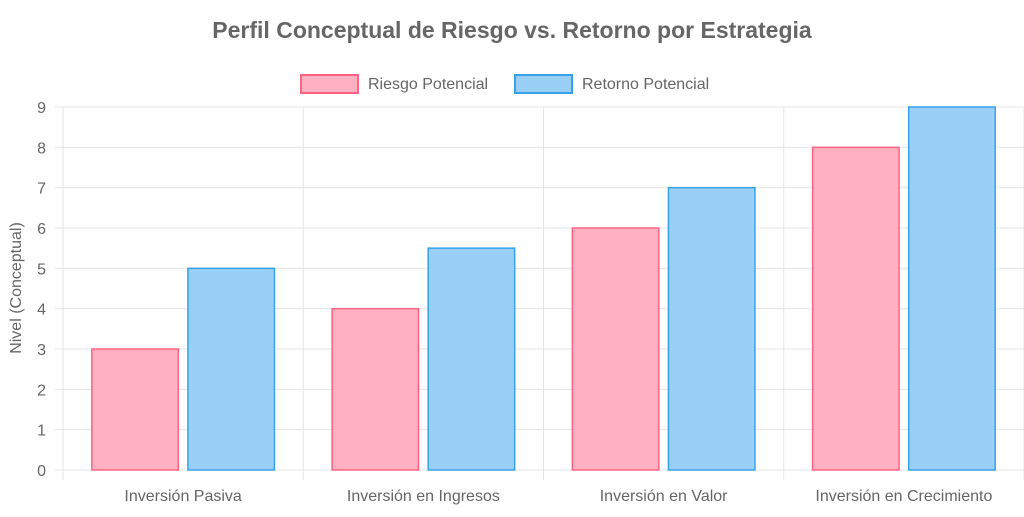  I want to click on y-tick-label: 7, so click(41, 189).